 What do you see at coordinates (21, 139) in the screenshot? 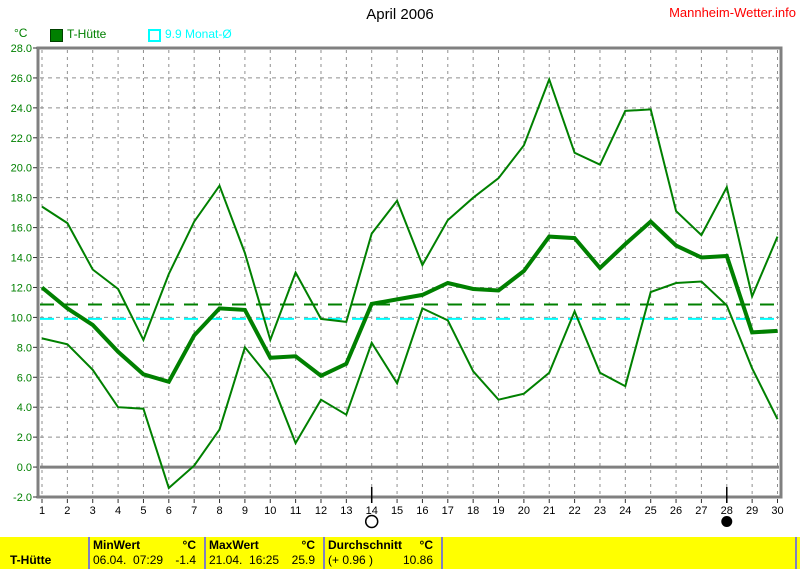
I see `svg-text: 22.0` at bounding box center [21, 139].